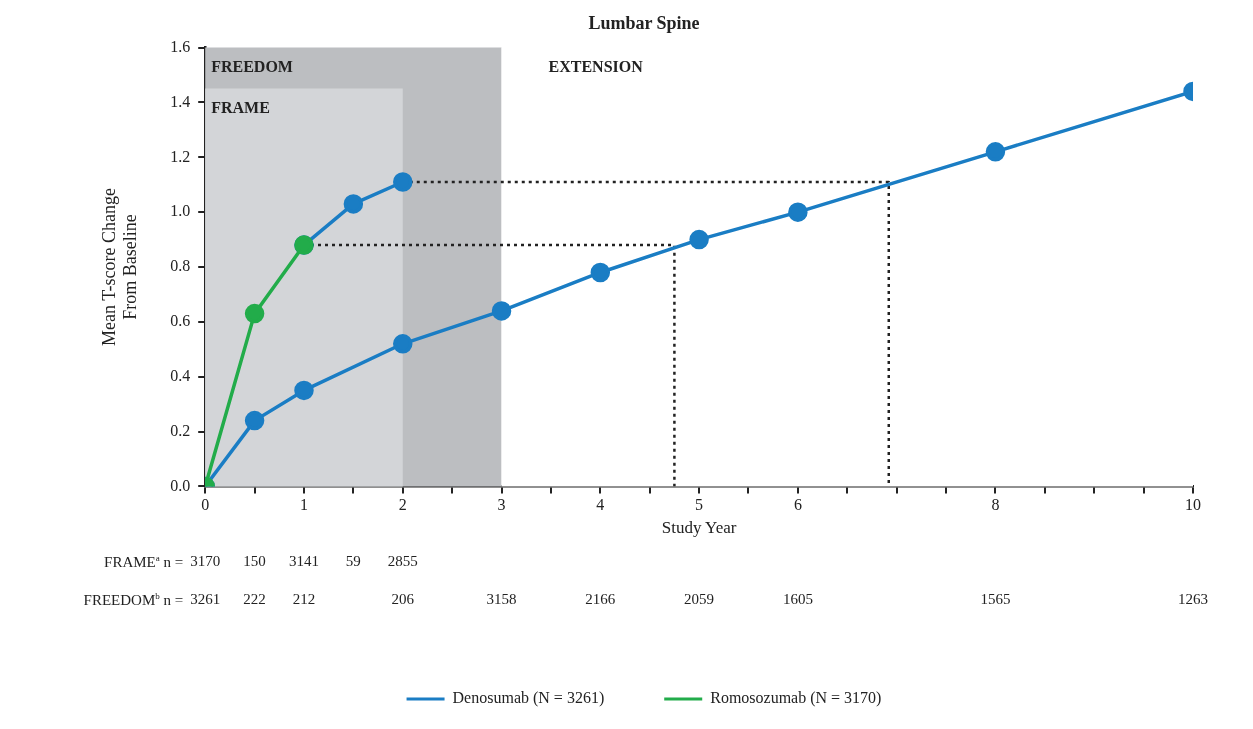 The image size is (1253, 729). What do you see at coordinates (180, 46) in the screenshot?
I see `y-tick-label: 1.6` at bounding box center [180, 46].